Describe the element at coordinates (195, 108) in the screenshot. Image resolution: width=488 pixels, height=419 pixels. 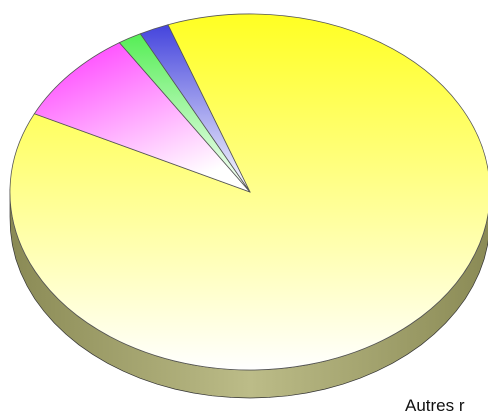
I see `slice-blue` at that location.